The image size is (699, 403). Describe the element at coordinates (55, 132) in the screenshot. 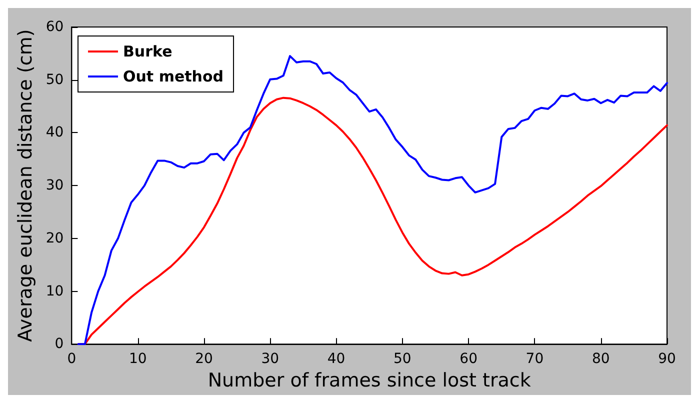

I see `y-tick-label: 40` at that location.